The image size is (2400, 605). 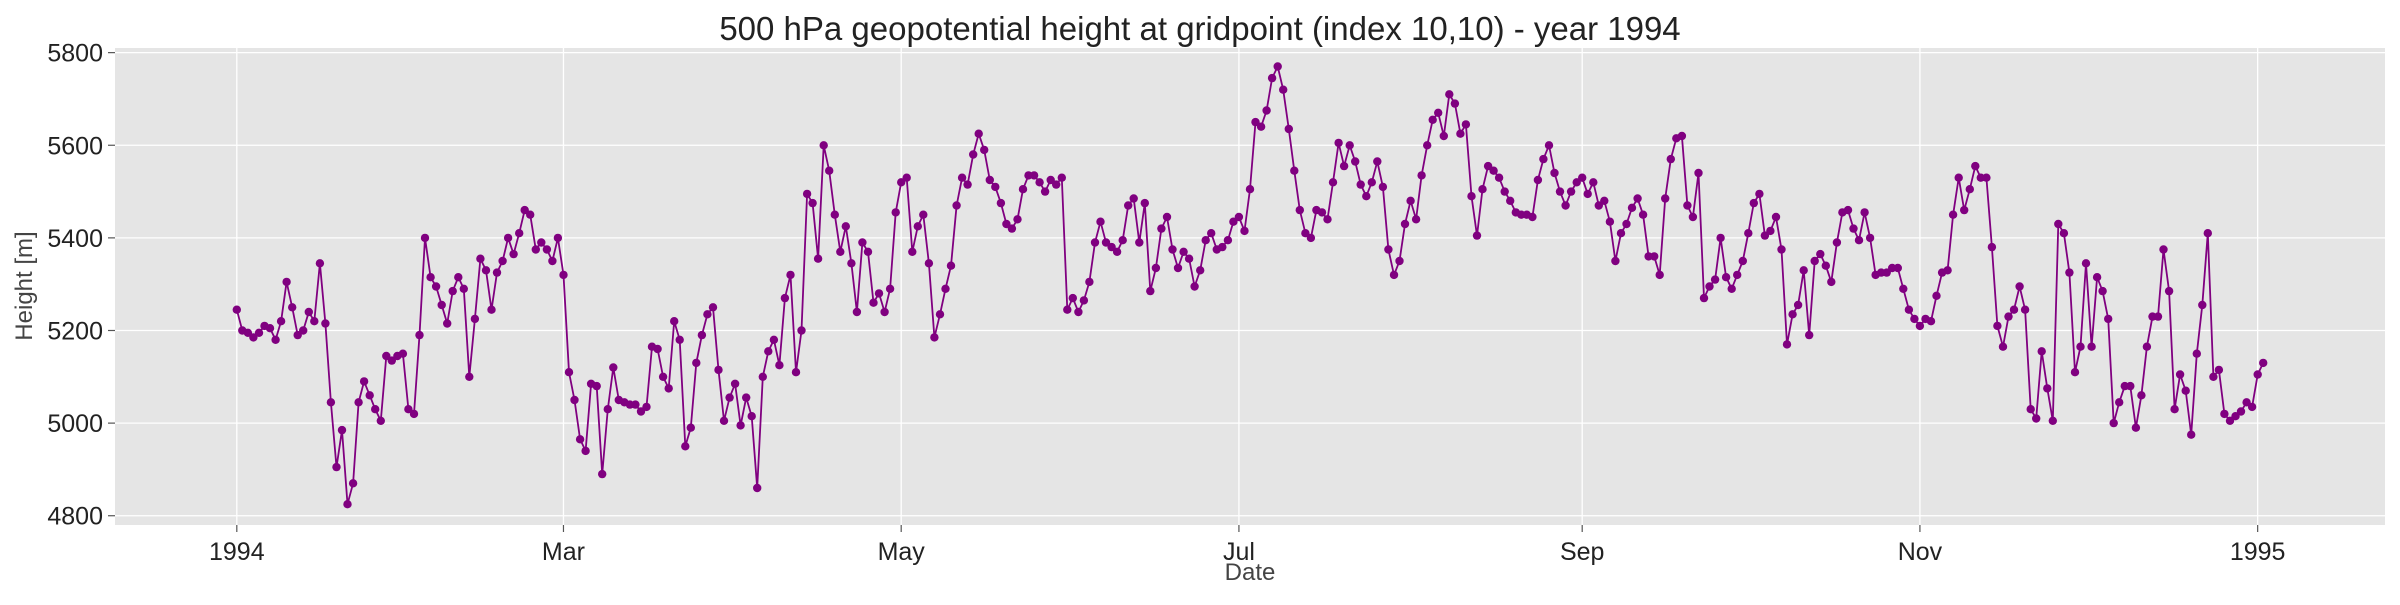 I want to click on x-axis-label: Date, so click(x=1250, y=572).